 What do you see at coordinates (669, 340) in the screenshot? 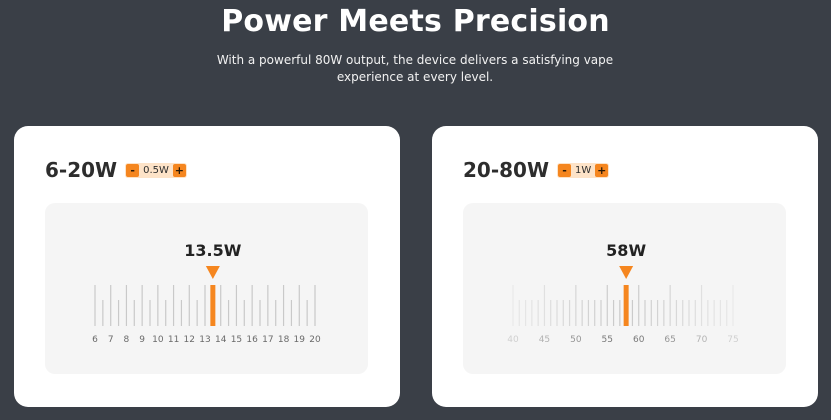
I see `scale-label: 65` at bounding box center [669, 340].